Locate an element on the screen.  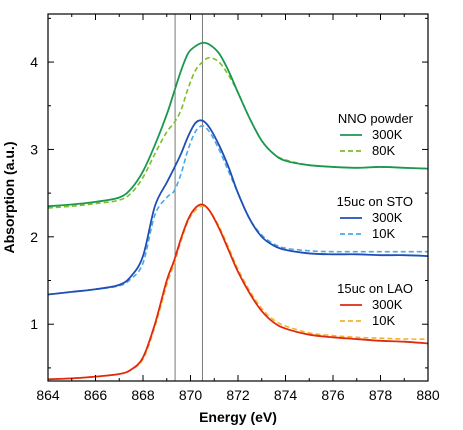
x-tick-label: 874 is located at coordinates (286, 395).